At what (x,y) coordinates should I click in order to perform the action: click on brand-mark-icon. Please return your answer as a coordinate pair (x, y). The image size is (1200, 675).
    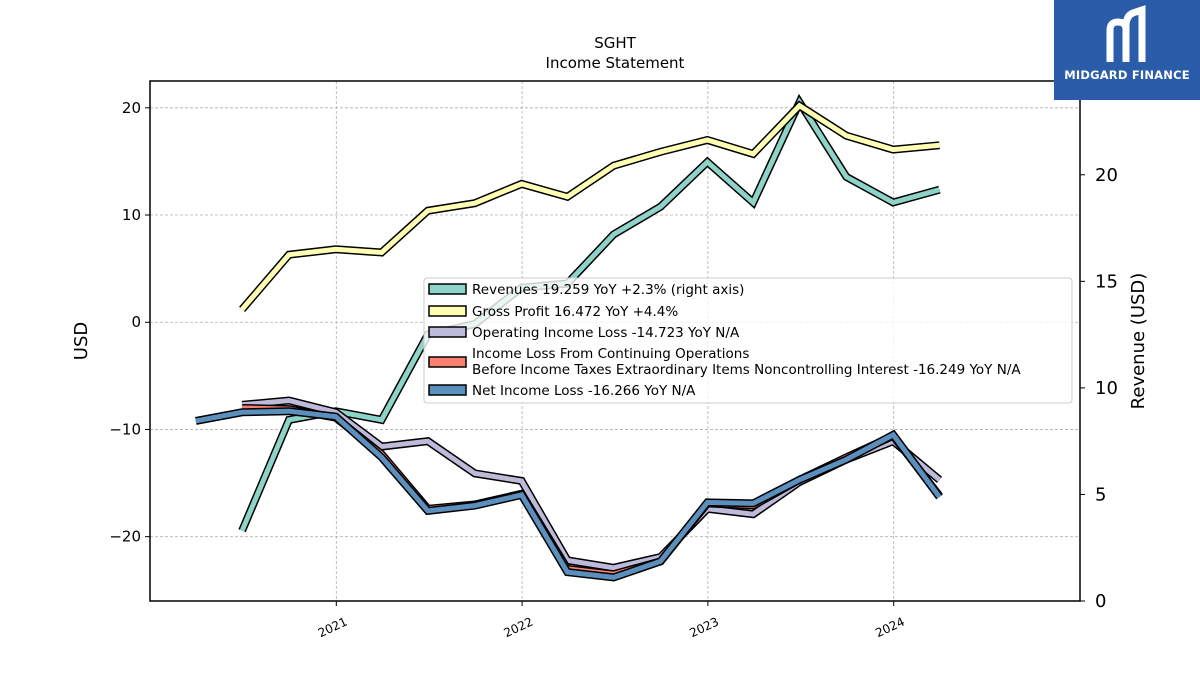
    Looking at the image, I should click on (1126, 33).